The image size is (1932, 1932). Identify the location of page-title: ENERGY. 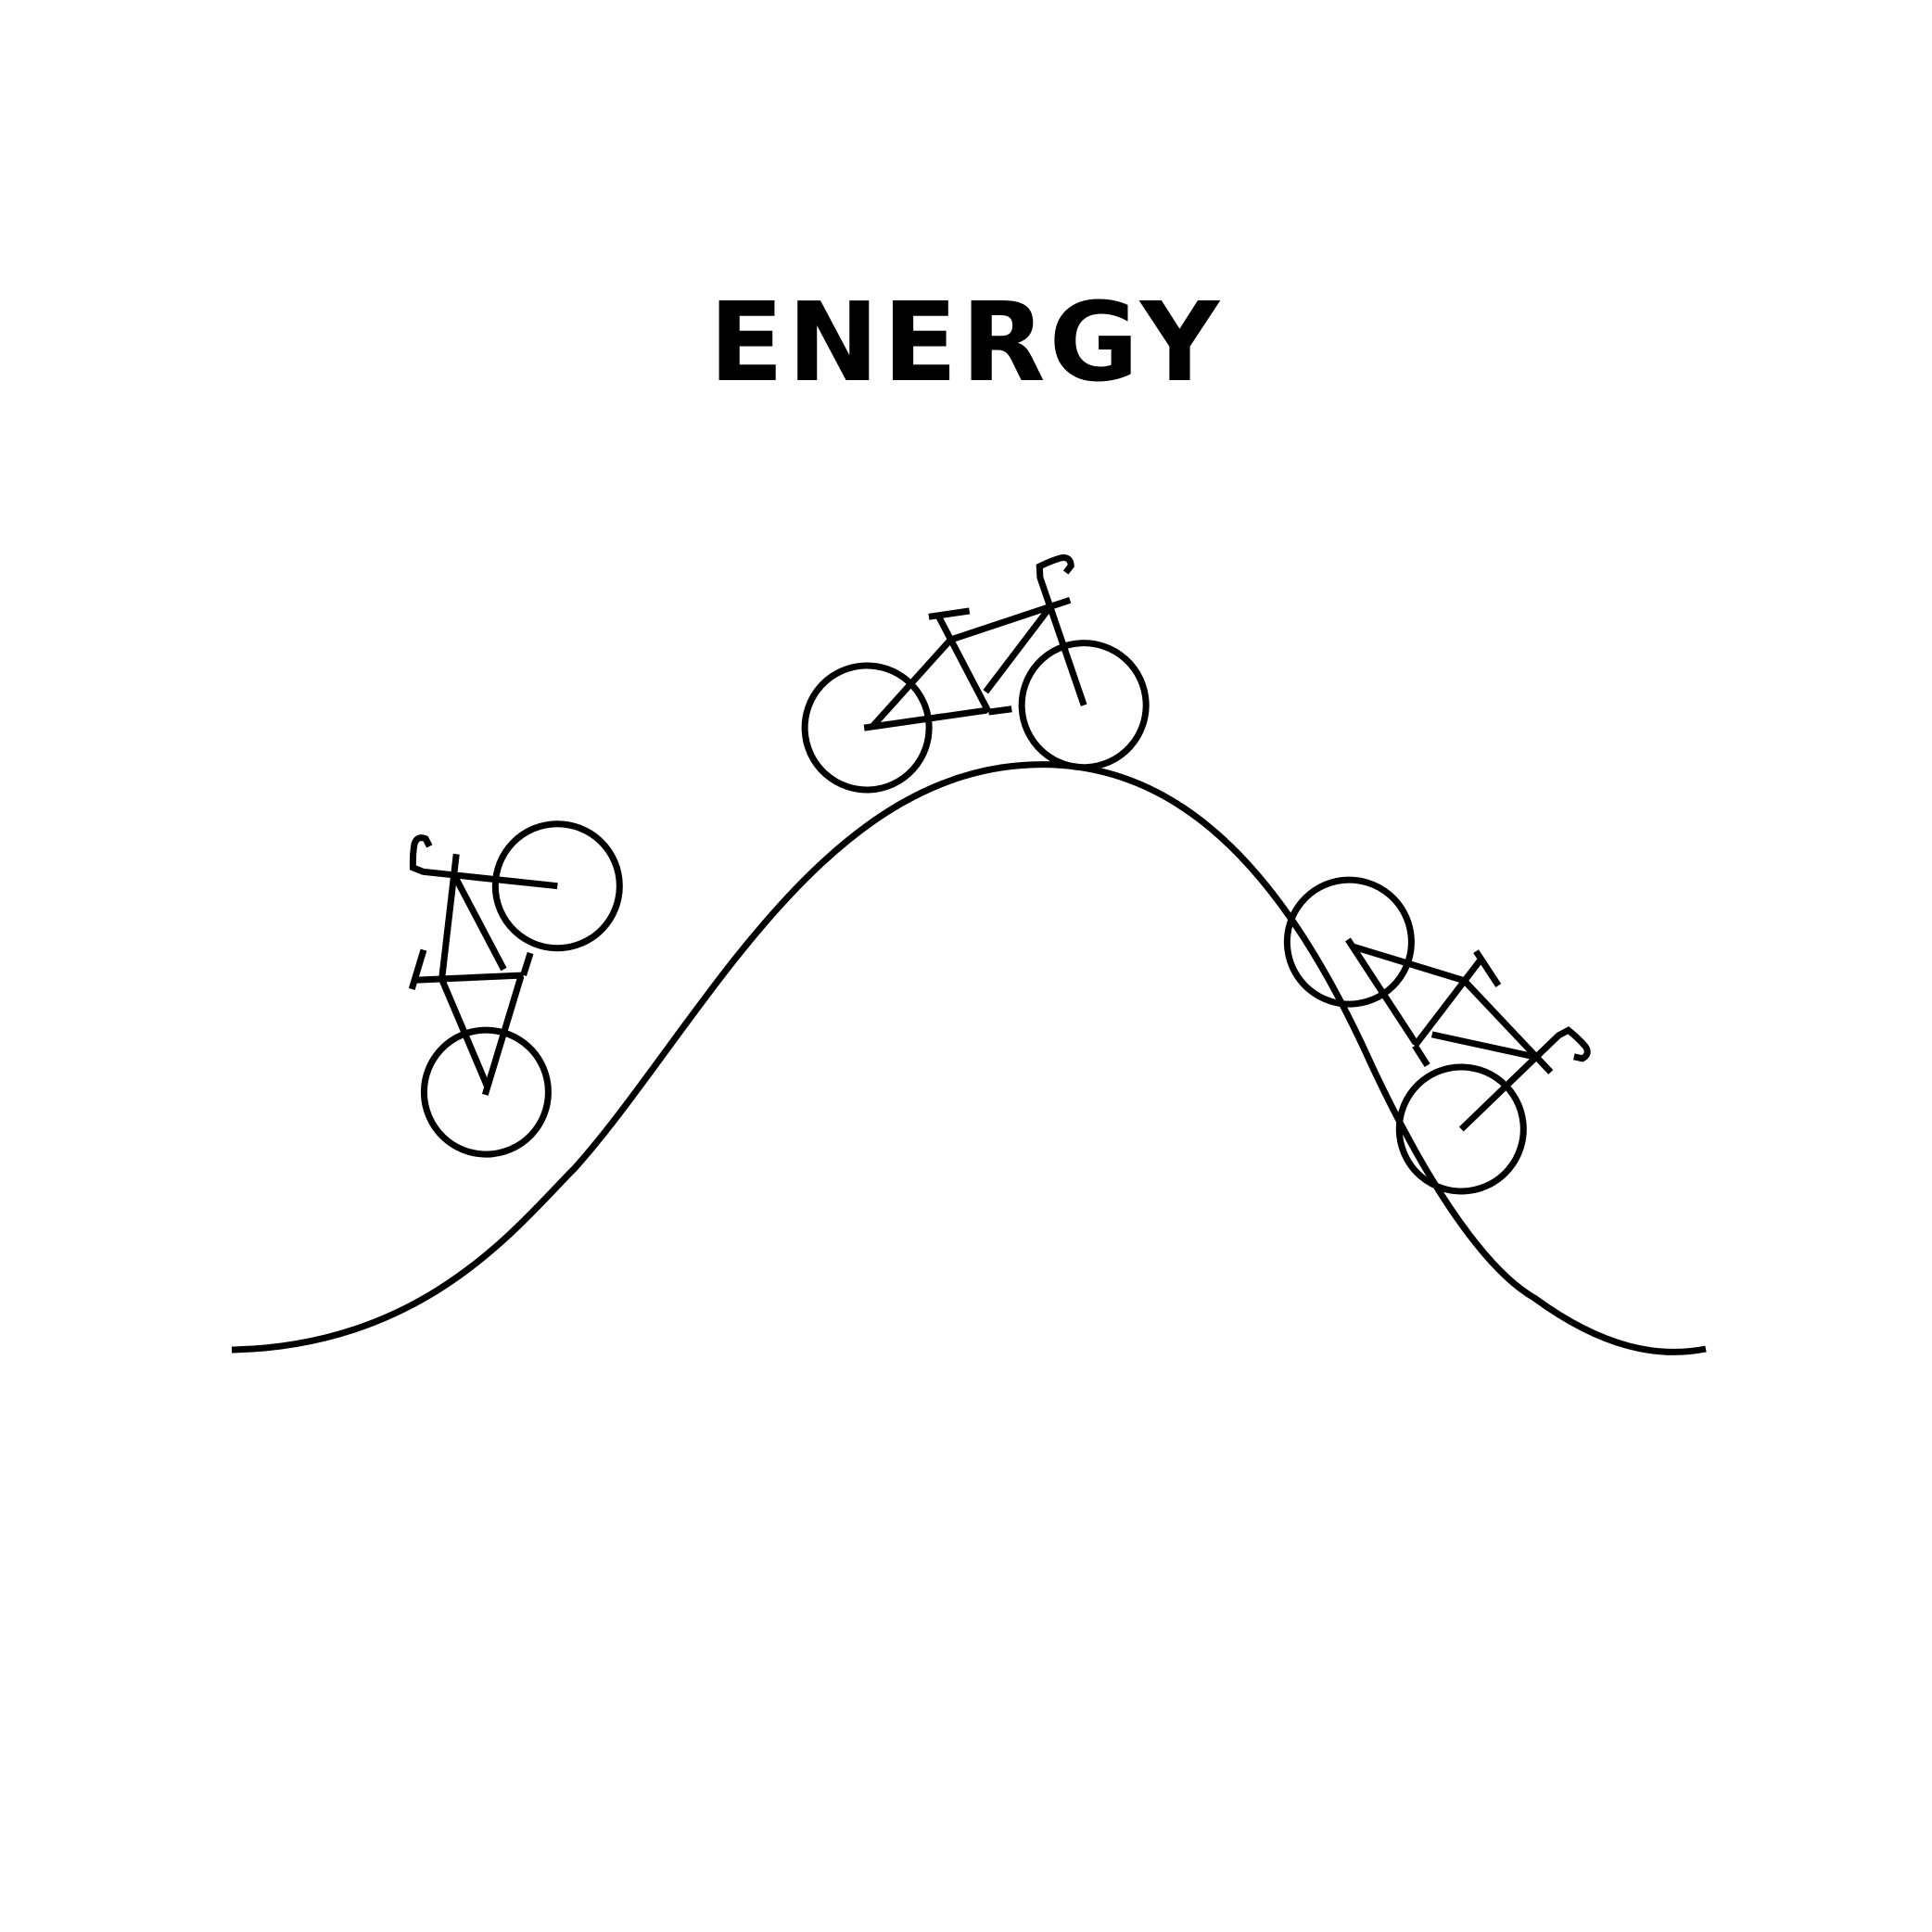
(966, 342).